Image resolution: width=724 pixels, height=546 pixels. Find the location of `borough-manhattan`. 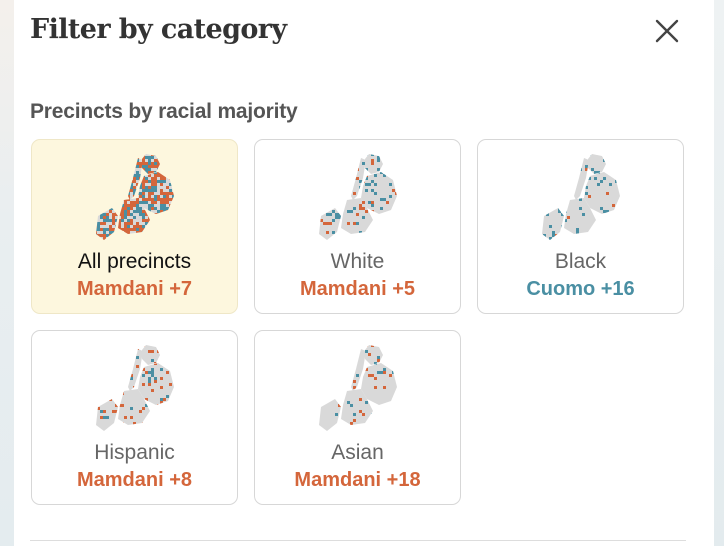

borough-manhattan is located at coordinates (135, 370).